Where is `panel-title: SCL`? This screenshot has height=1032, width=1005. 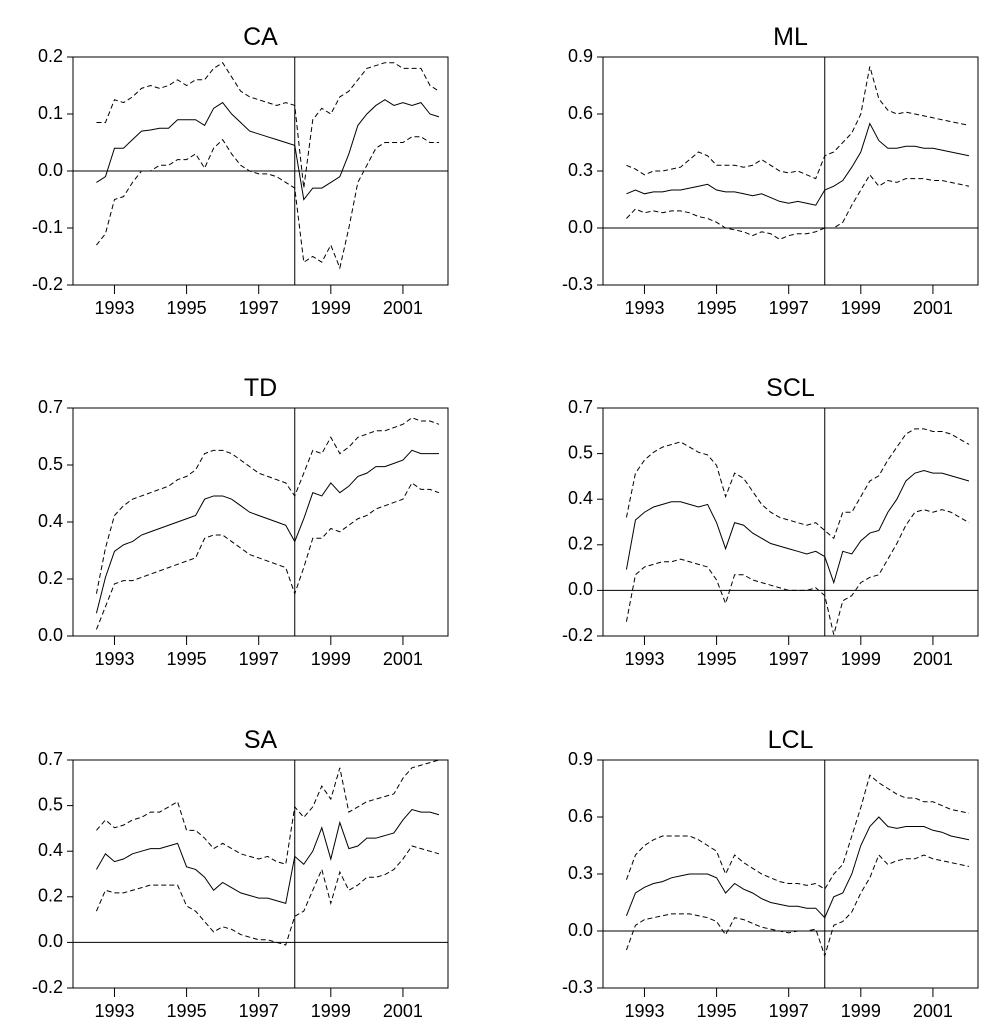
panel-title: SCL is located at coordinates (790, 388).